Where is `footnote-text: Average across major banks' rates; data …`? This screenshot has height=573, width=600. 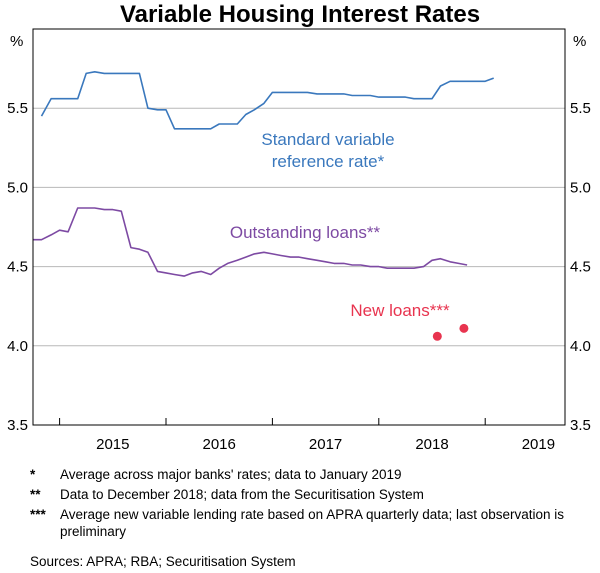
footnote-text: Average across major banks' rates; data … is located at coordinates (231, 474).